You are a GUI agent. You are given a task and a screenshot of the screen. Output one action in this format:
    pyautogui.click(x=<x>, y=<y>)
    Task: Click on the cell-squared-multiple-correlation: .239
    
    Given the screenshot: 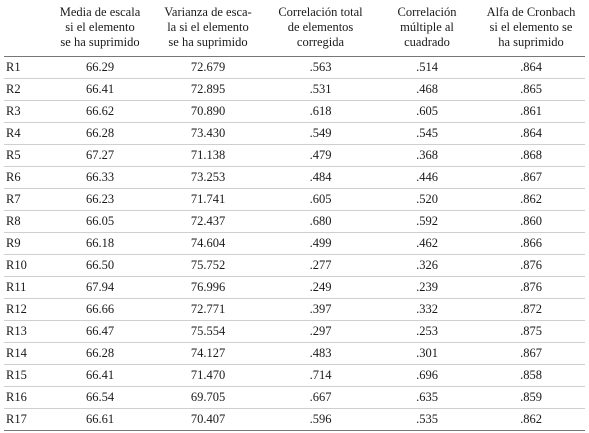 What is the action you would take?
    pyautogui.click(x=427, y=287)
    